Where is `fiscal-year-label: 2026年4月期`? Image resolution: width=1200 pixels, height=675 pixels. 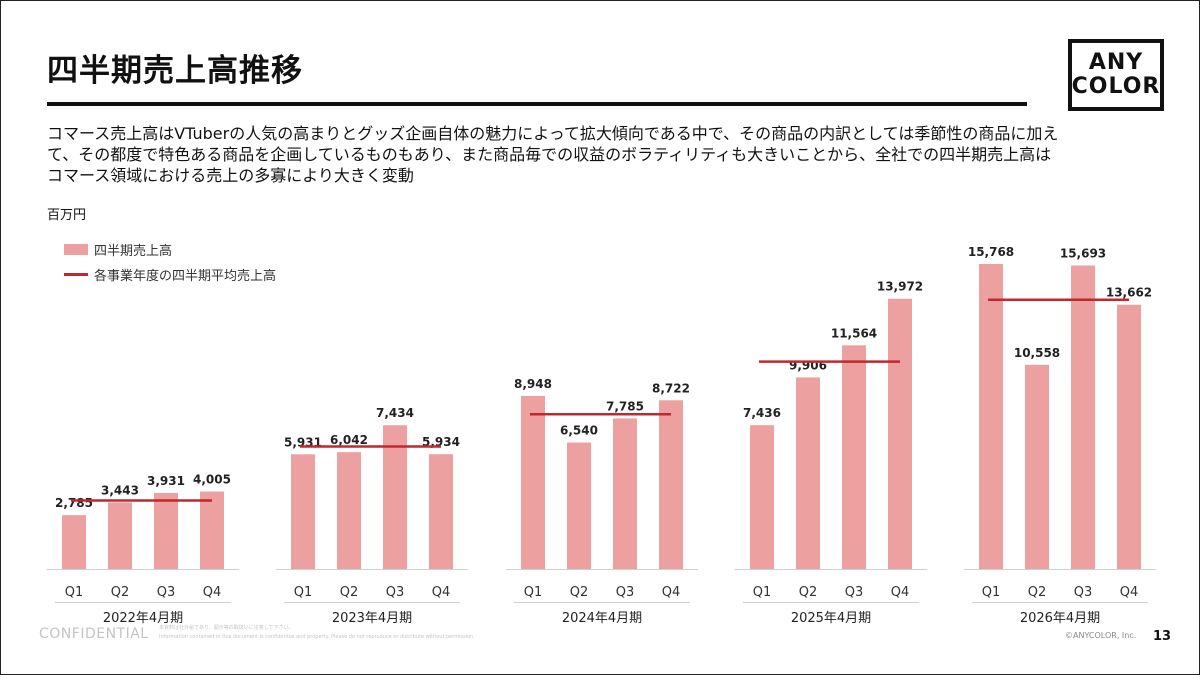
fiscal-year-label: 2026年4月期 is located at coordinates (1060, 618).